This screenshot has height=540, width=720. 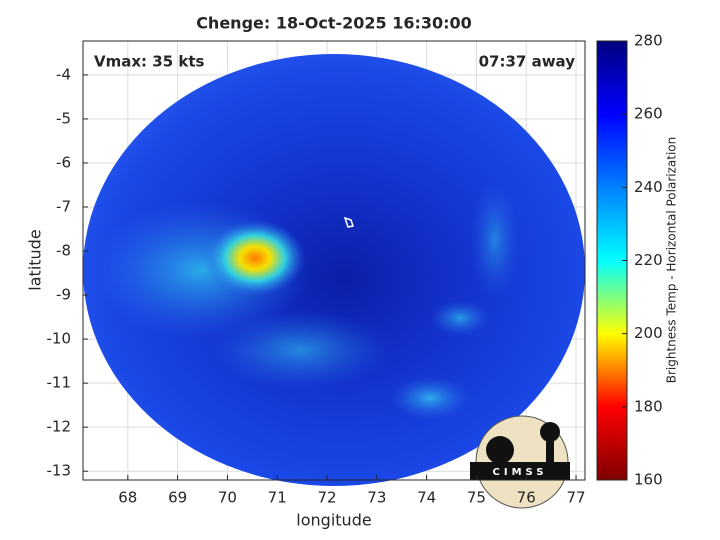 What do you see at coordinates (520, 462) in the screenshot?
I see `logo: CIMSS` at bounding box center [520, 462].